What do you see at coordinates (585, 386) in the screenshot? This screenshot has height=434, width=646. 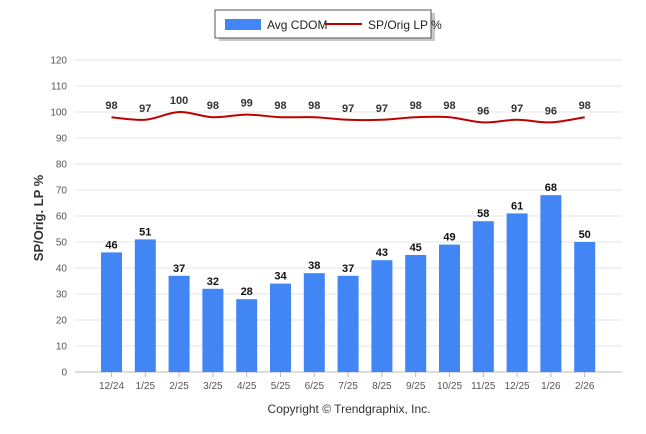 I see `x-tick-label: 2/26` at bounding box center [585, 386].